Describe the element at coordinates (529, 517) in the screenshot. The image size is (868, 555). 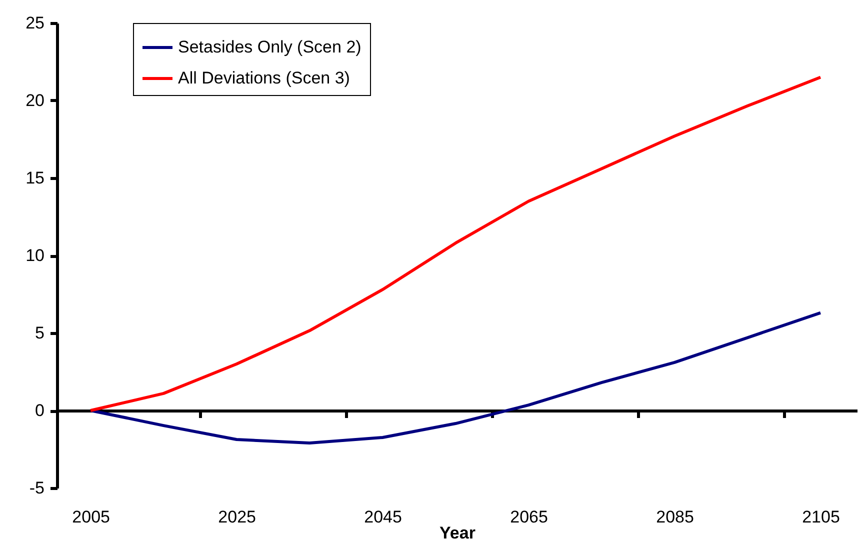
I see `x-tick-label: 2065` at that location.